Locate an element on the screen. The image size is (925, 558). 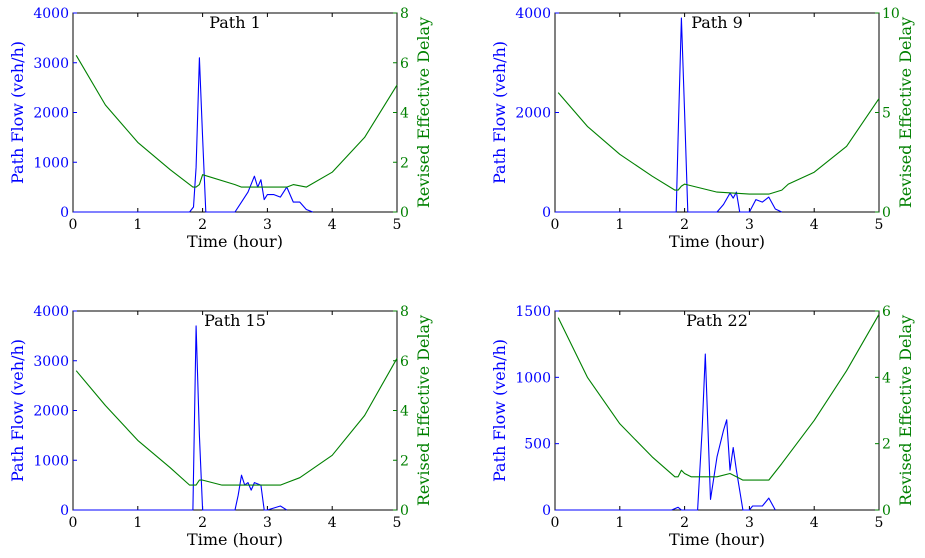
chart-title: Path 15 is located at coordinates (235, 320).